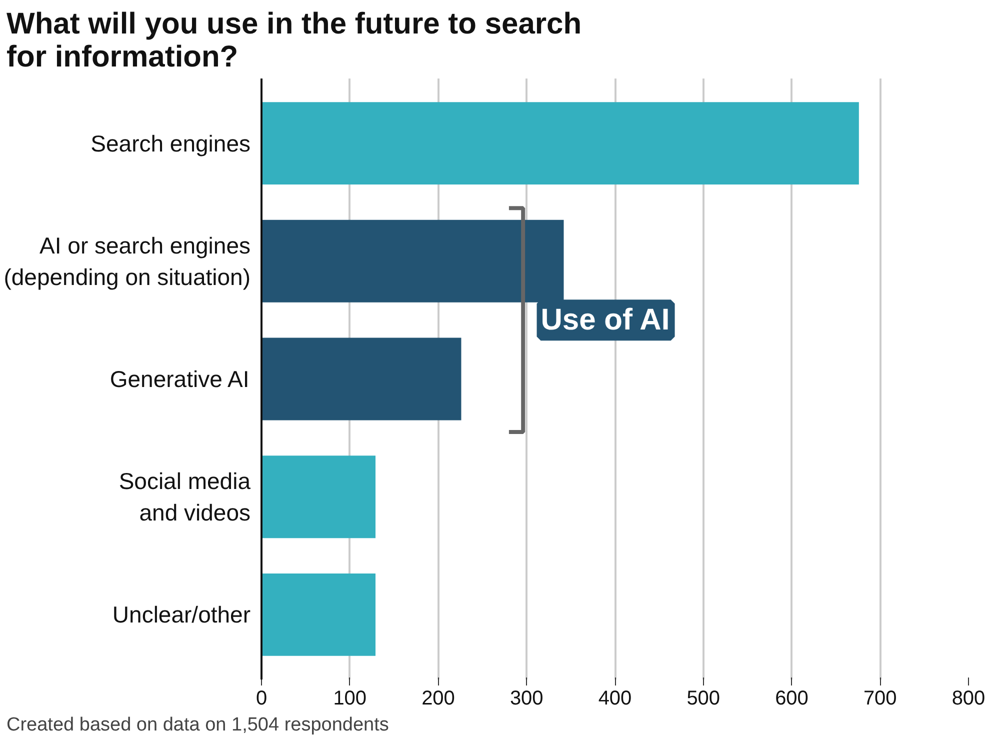 The height and width of the screenshot is (750, 1000). What do you see at coordinates (127, 261) in the screenshot?
I see `y-tick-label: AI or search engines (depending on situation)` at bounding box center [127, 261].